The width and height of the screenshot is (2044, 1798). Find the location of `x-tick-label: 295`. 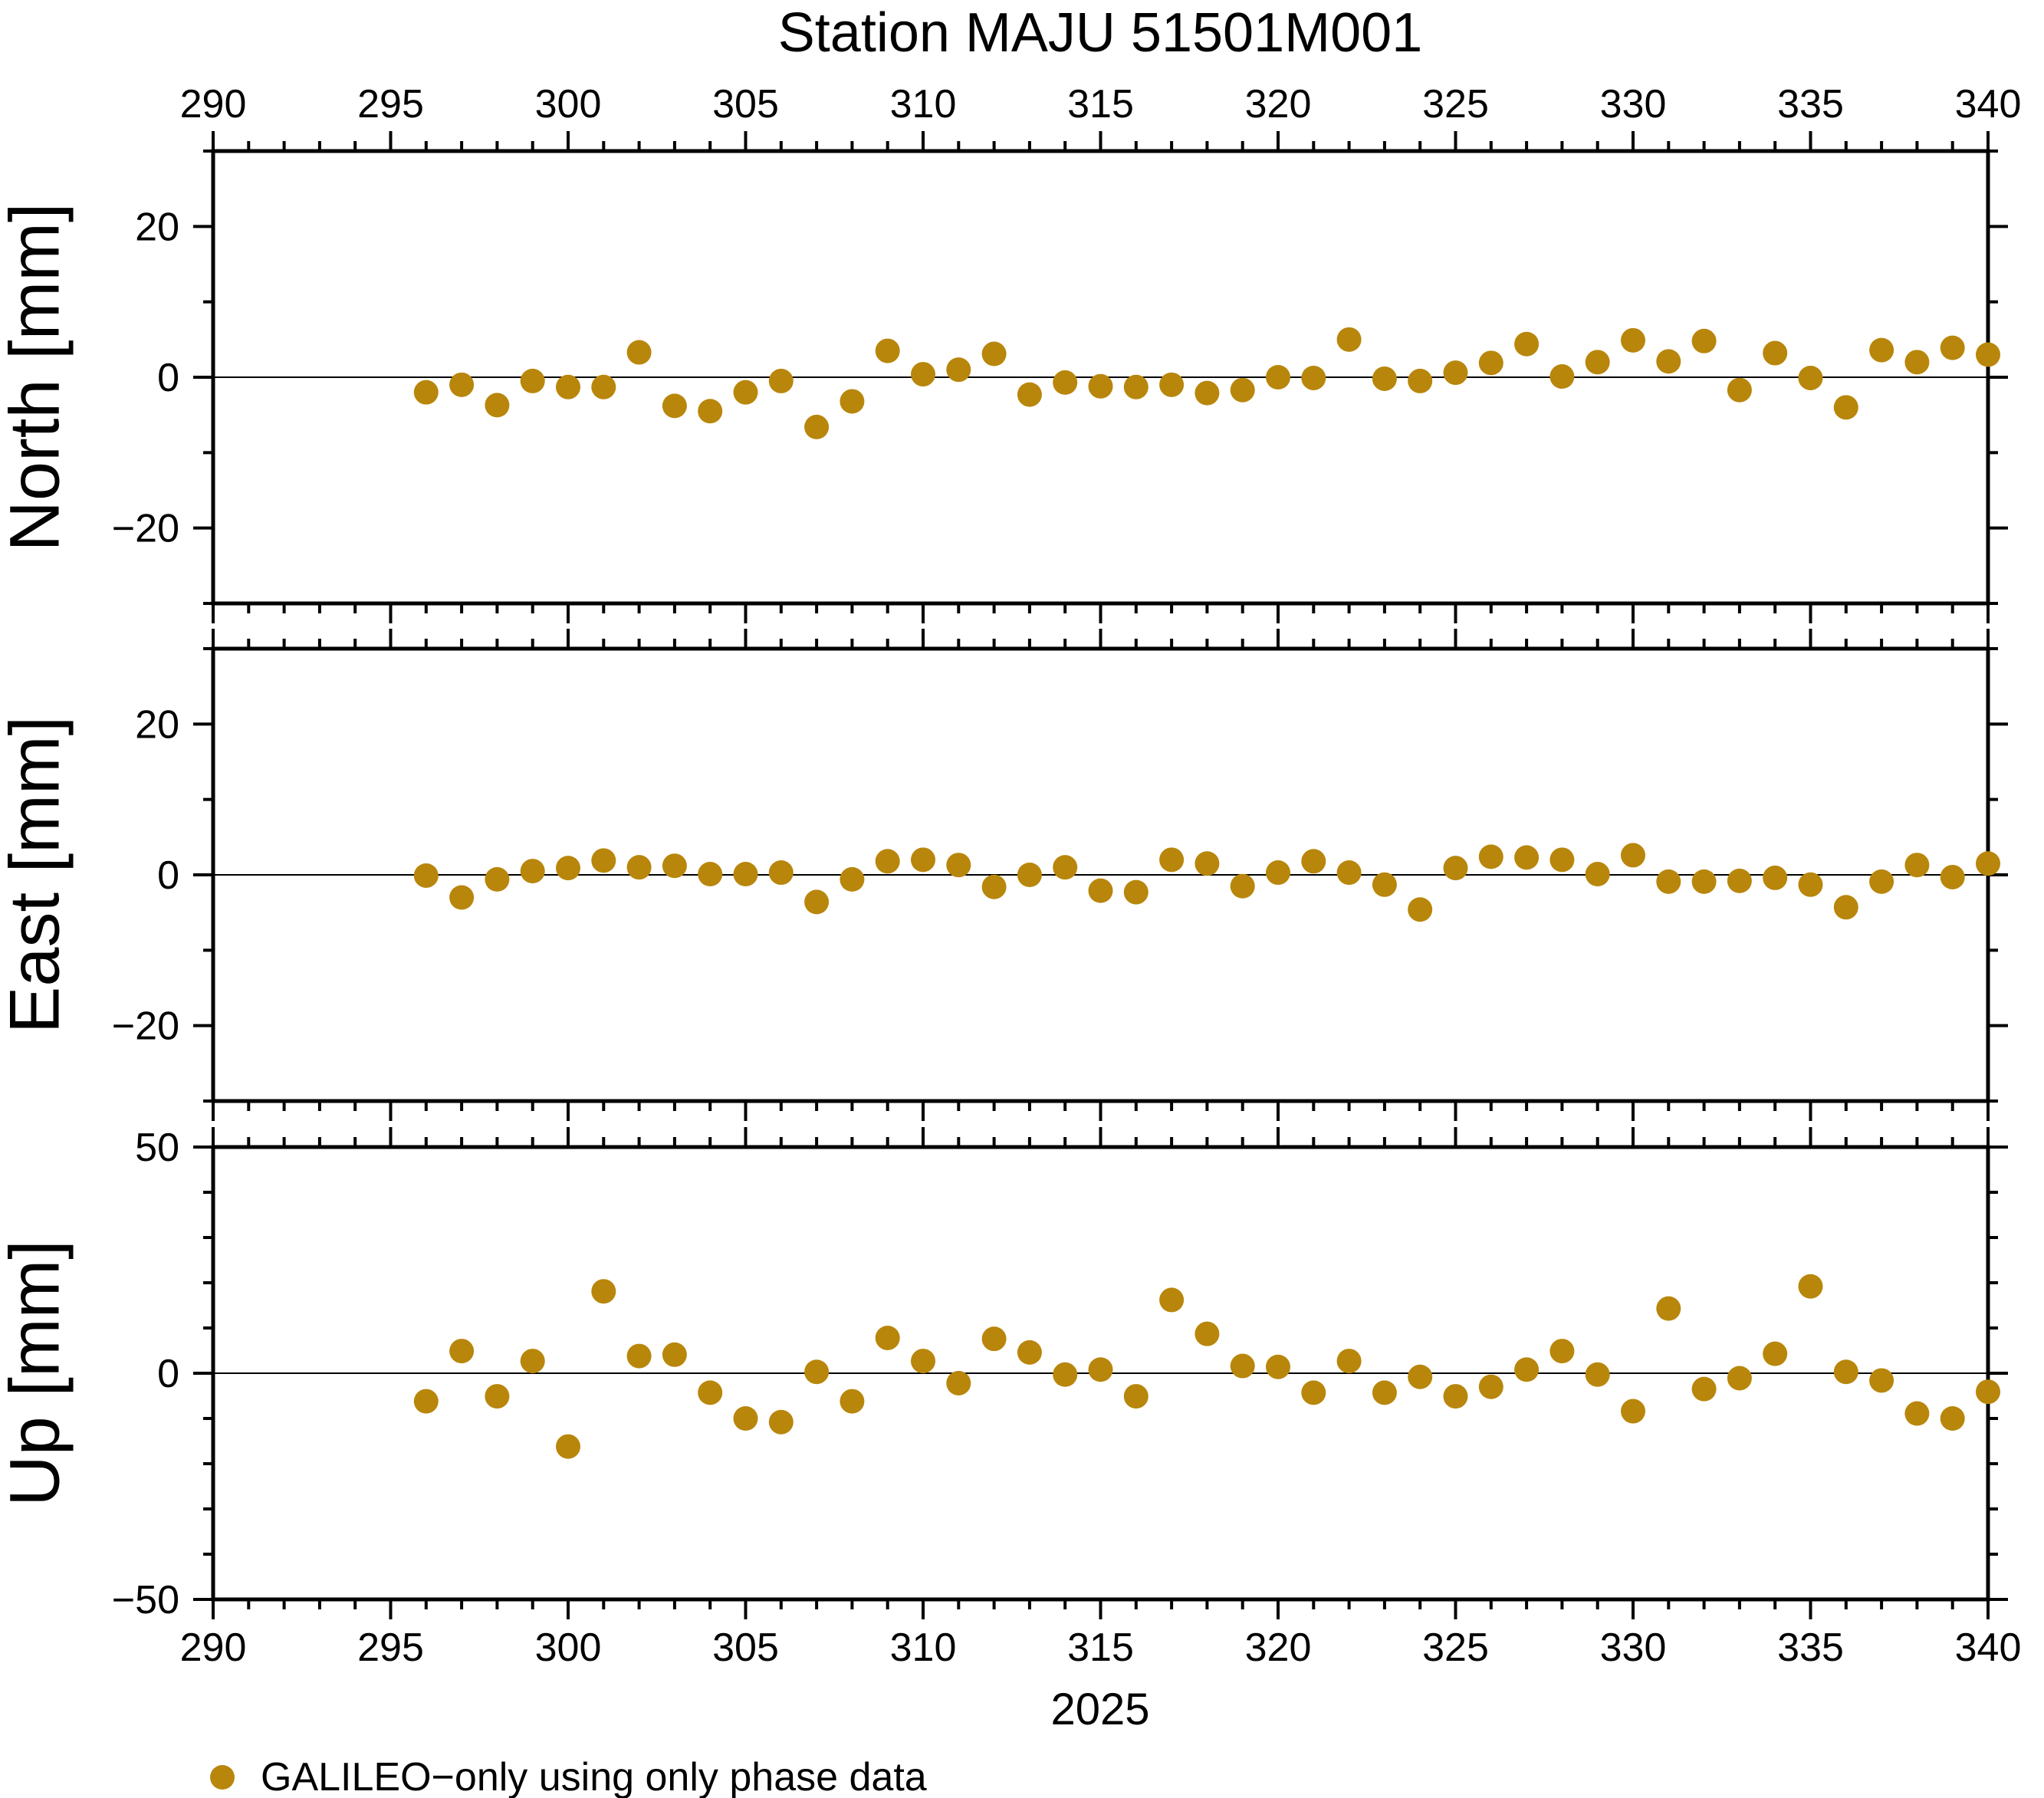

x-tick-label: 295 is located at coordinates (390, 1647).